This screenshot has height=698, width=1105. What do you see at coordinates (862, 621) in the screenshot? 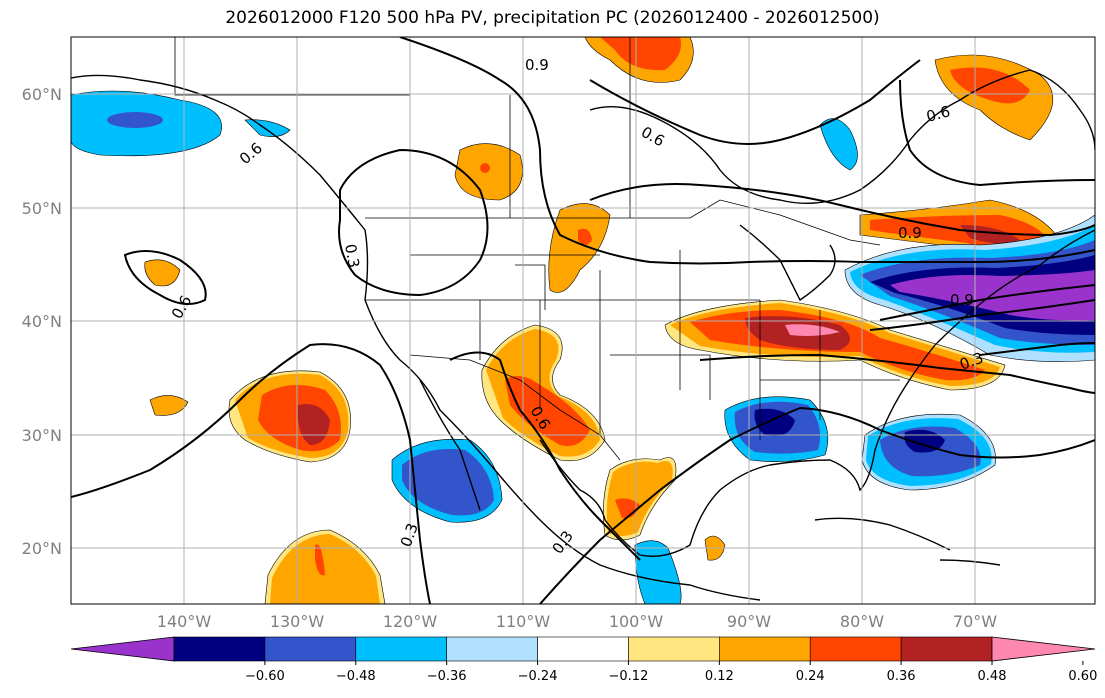
I see `lon-label: 80°W` at bounding box center [862, 621].